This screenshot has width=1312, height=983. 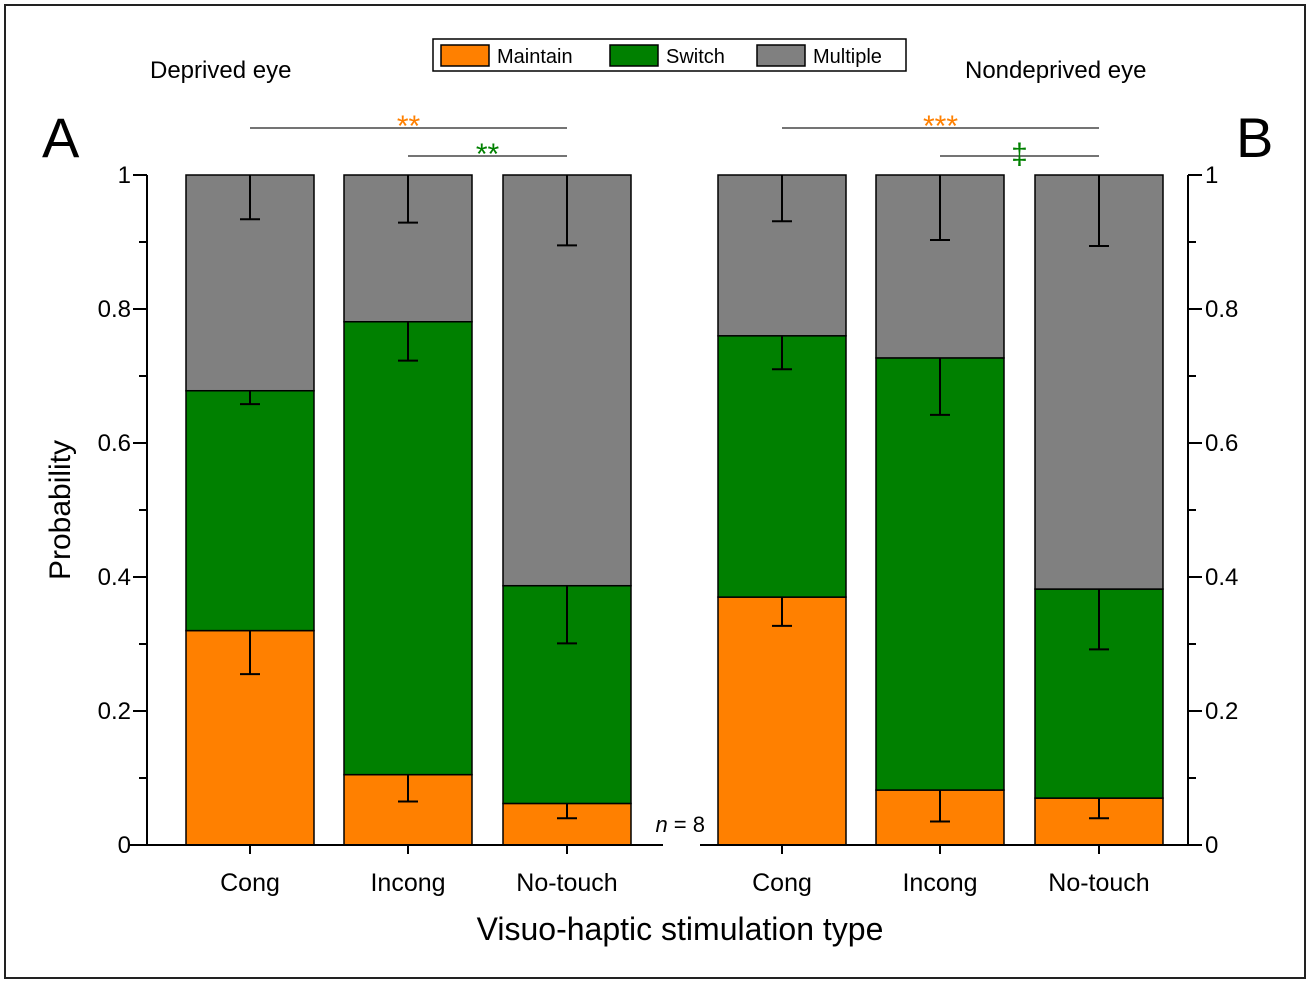 What do you see at coordinates (535, 57) in the screenshot?
I see `legend-label-maintain: Maintain` at bounding box center [535, 57].